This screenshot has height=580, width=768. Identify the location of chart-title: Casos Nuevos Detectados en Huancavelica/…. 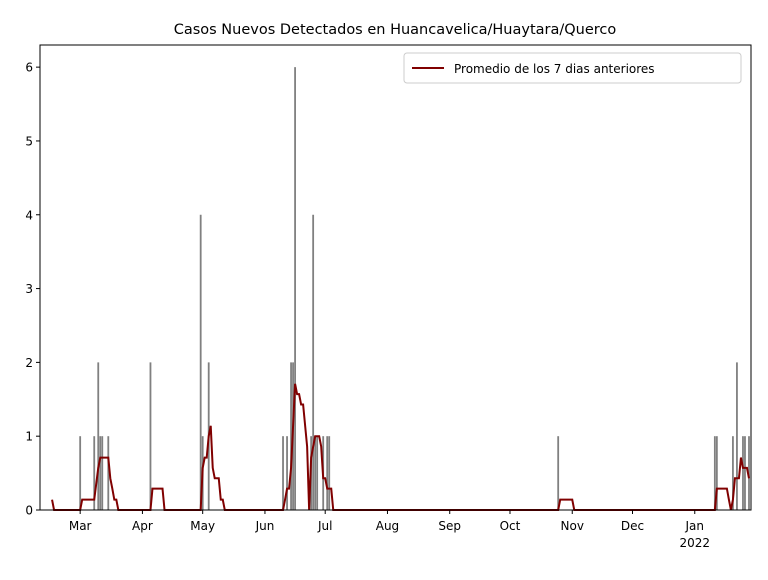
(395, 30).